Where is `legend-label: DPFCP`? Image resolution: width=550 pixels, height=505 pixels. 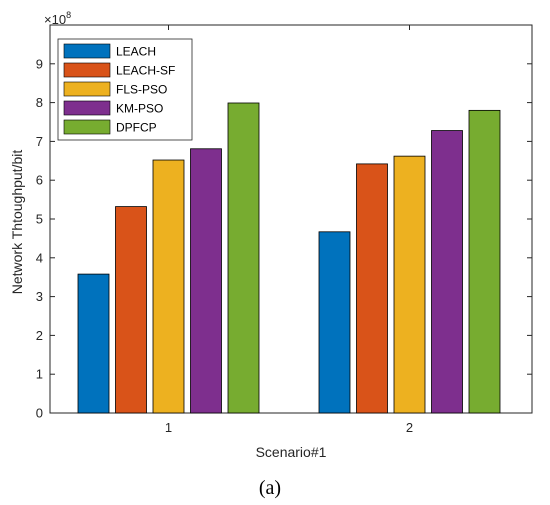 legend-label: DPFCP is located at coordinates (136, 128).